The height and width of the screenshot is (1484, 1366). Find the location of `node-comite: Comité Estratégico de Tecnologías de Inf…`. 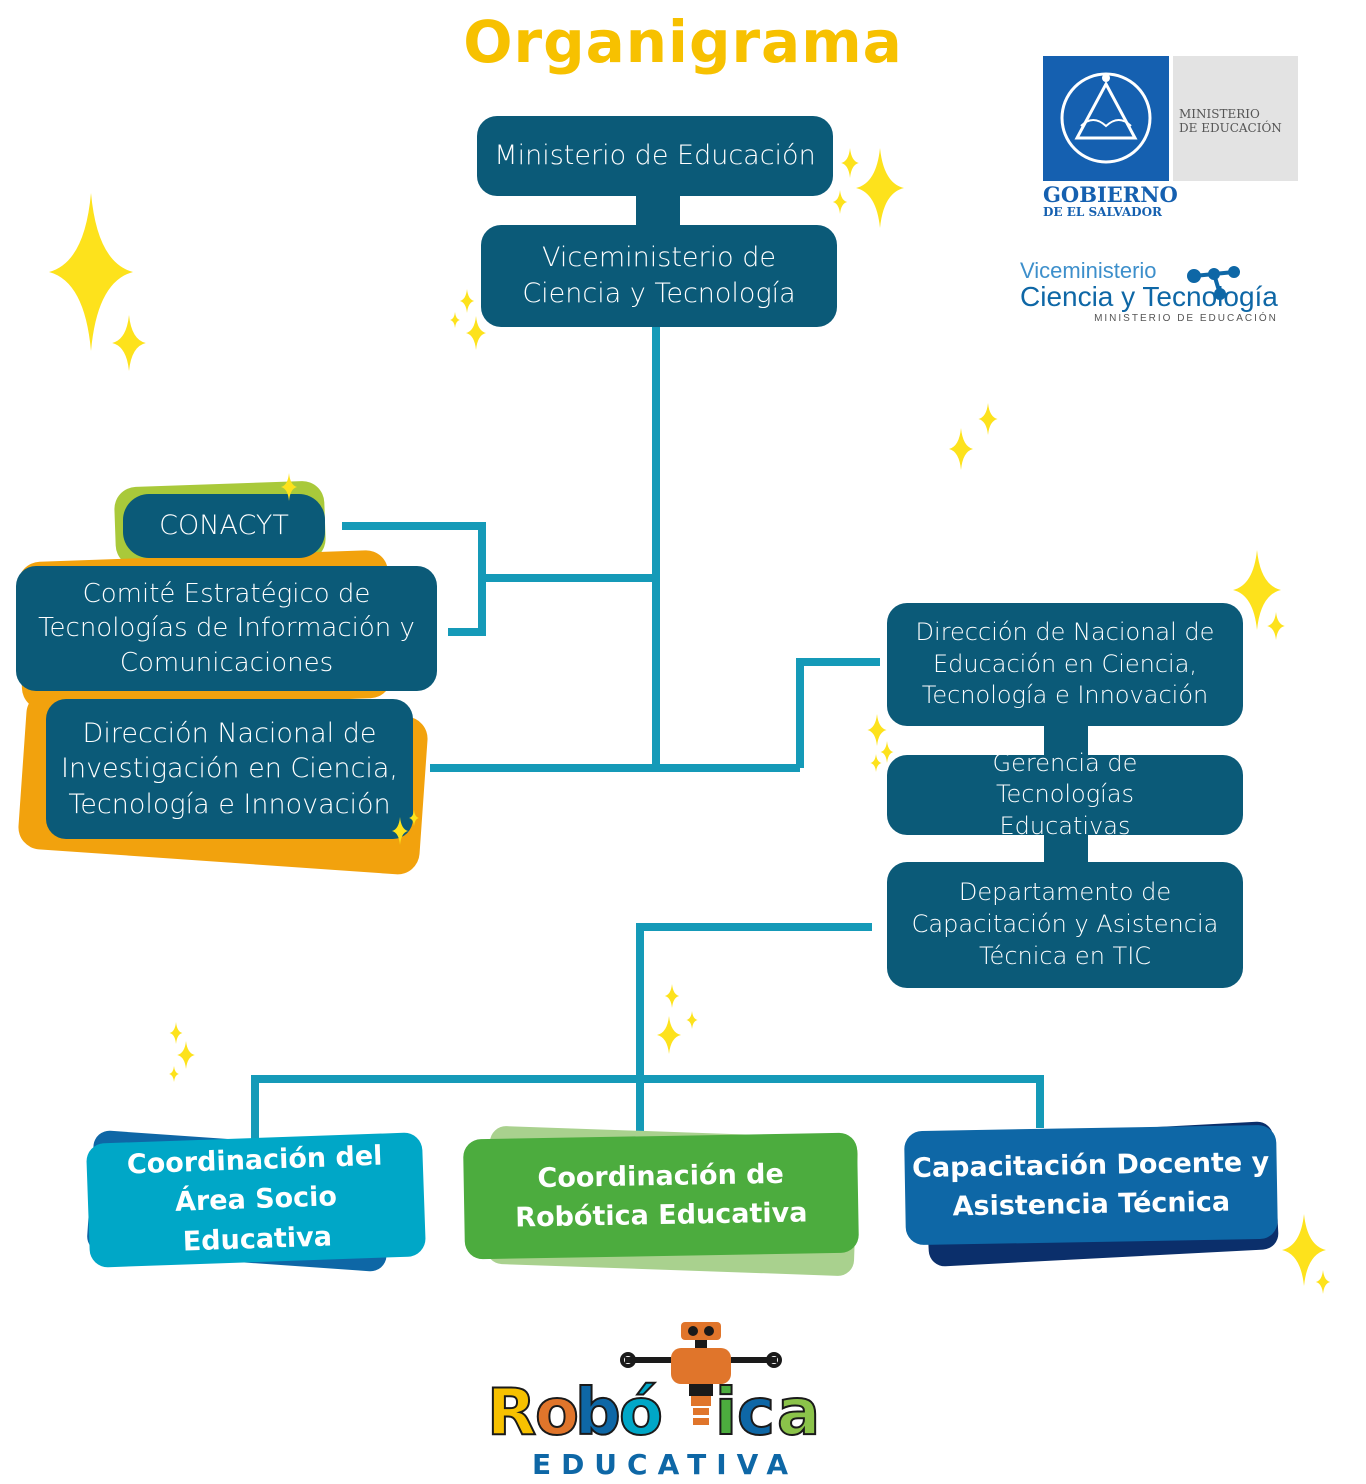

node-comite: Comité Estratégico de Tecnologías de Inf… is located at coordinates (226, 628).